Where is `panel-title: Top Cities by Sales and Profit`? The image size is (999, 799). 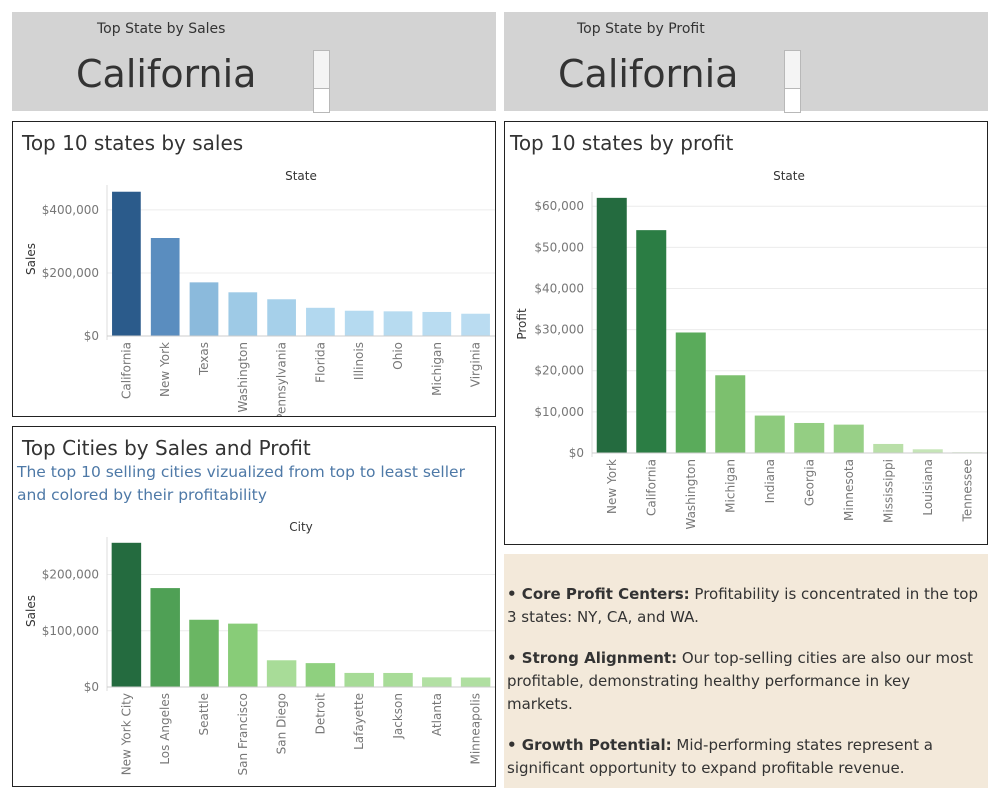 panel-title: Top Cities by Sales and Profit is located at coordinates (166, 448).